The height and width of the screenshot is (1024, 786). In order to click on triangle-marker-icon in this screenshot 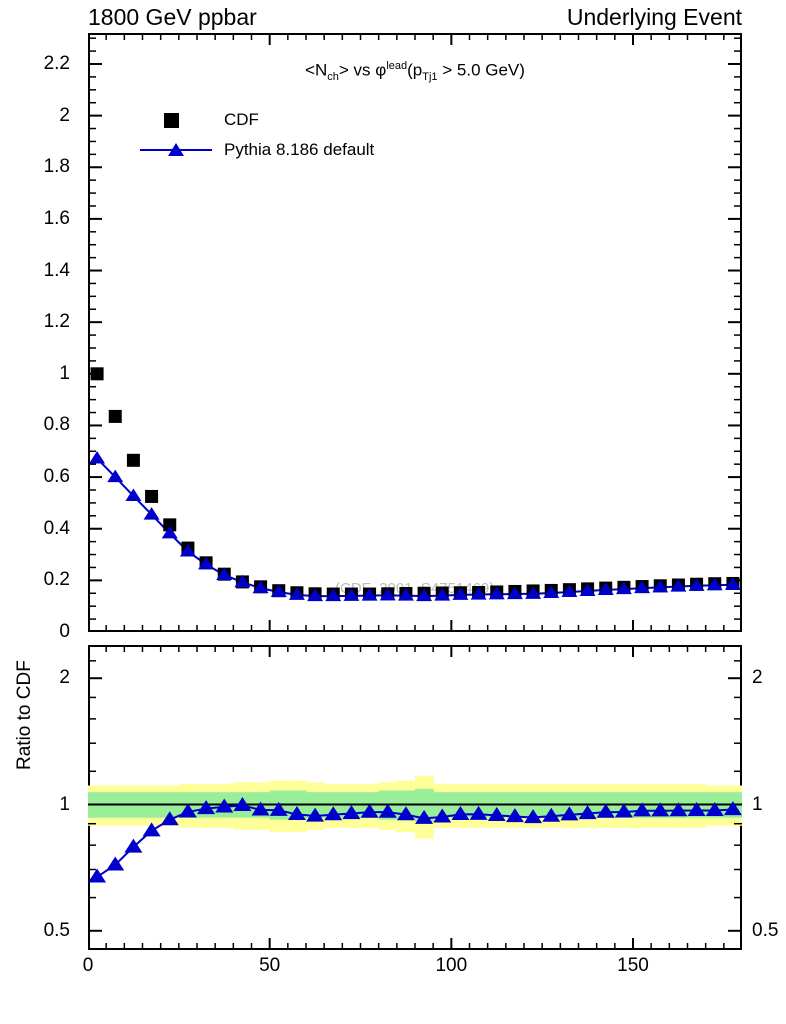, I will do `click(176, 149)`.